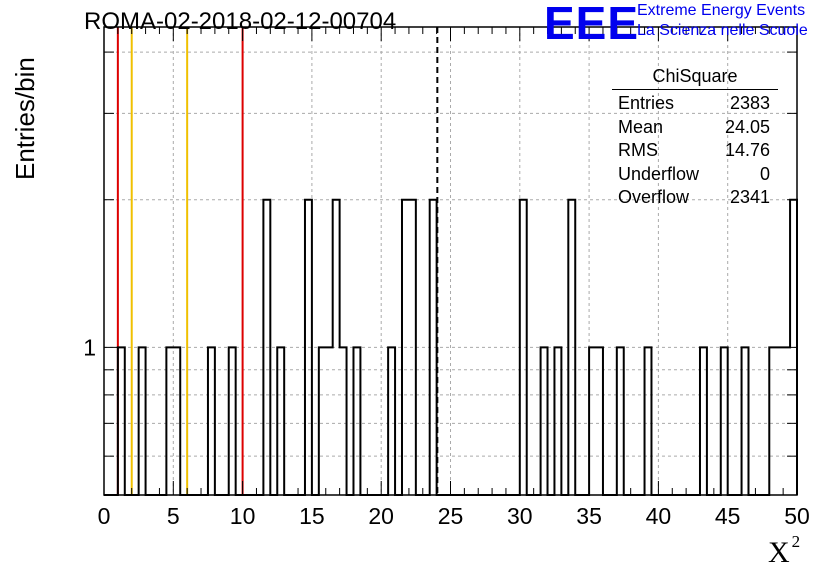  Describe the element at coordinates (89, 347) in the screenshot. I see `y-tick-label: 1` at that location.